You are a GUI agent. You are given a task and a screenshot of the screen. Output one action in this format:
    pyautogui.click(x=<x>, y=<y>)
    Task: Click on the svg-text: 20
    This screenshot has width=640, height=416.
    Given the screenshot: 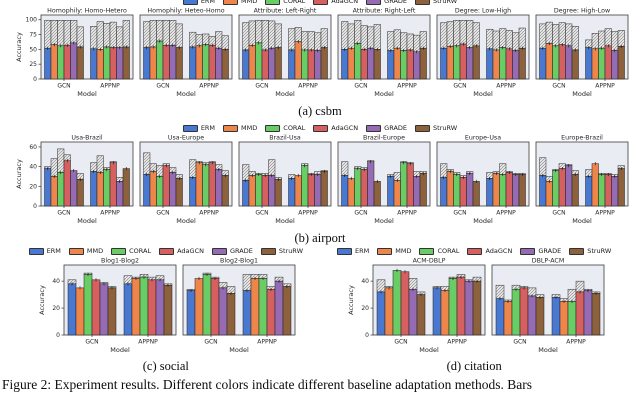 What is the action you would take?
    pyautogui.click(x=57, y=308)
    